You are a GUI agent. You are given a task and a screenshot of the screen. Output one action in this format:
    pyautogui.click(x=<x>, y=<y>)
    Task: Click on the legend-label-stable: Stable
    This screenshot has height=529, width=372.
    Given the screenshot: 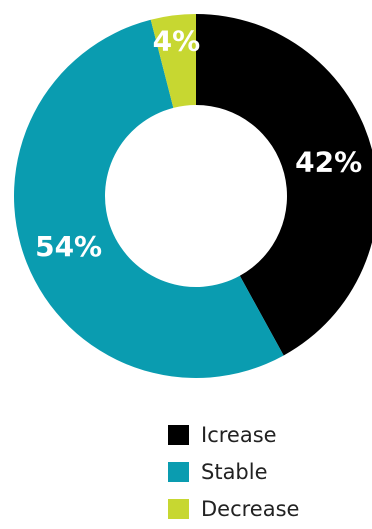 What is the action you would take?
    pyautogui.click(x=234, y=471)
    